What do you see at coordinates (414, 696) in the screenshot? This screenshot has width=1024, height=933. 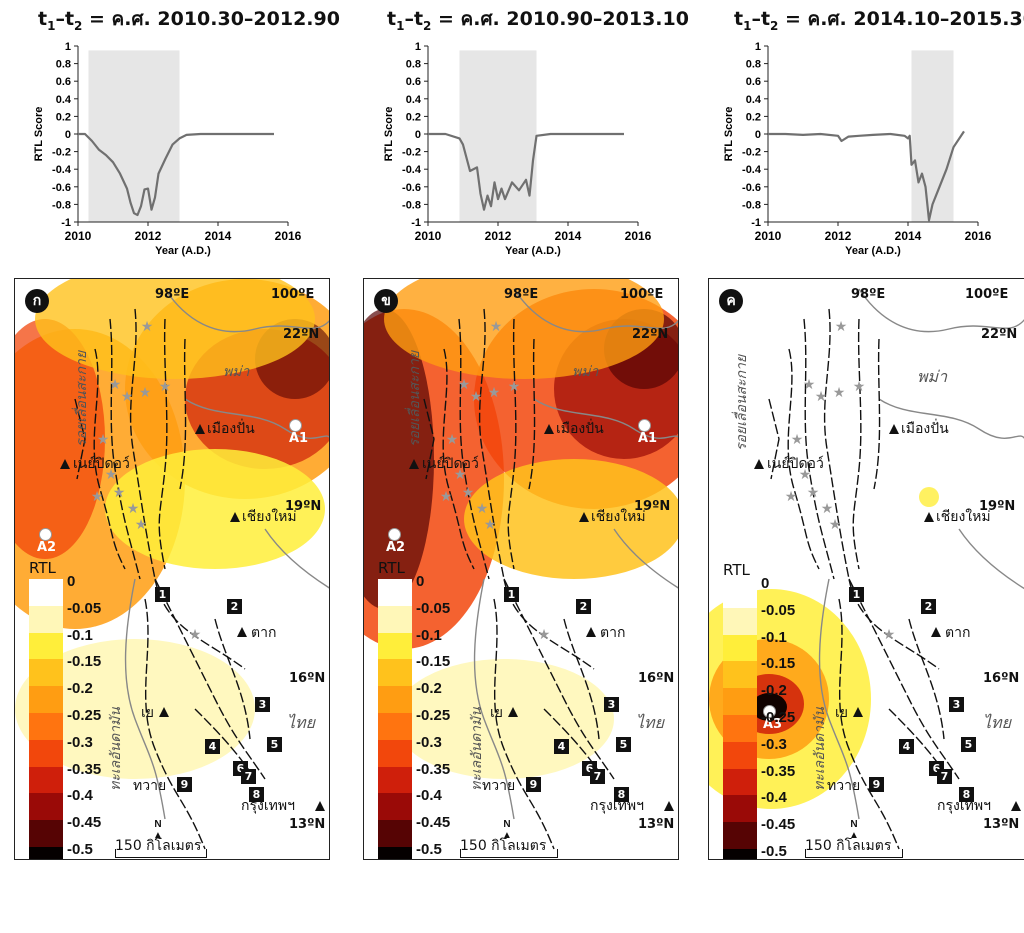 I see `legend-row: -0.2` at bounding box center [414, 696].